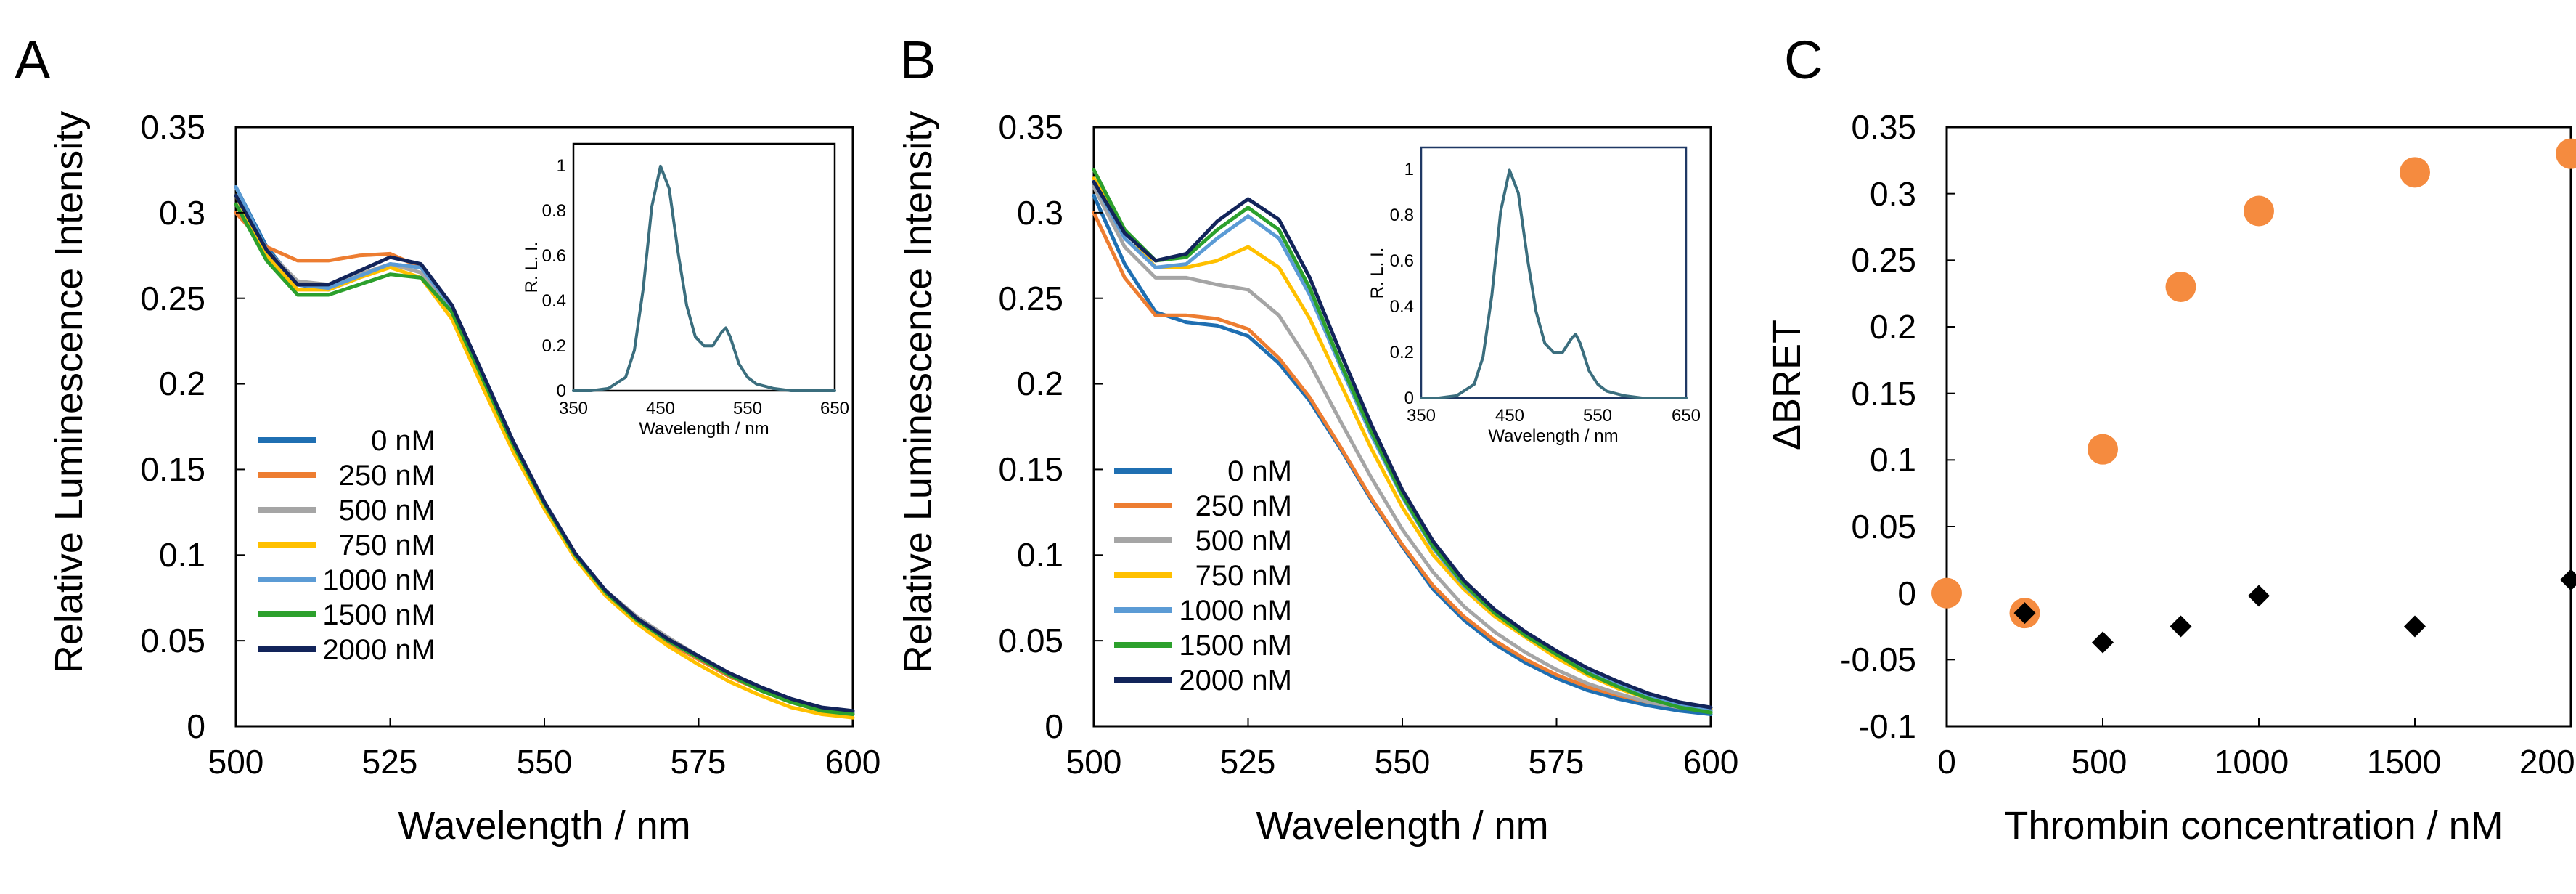 The image size is (2576, 894). I want to click on legend-item: 1000 nM, so click(347, 580).